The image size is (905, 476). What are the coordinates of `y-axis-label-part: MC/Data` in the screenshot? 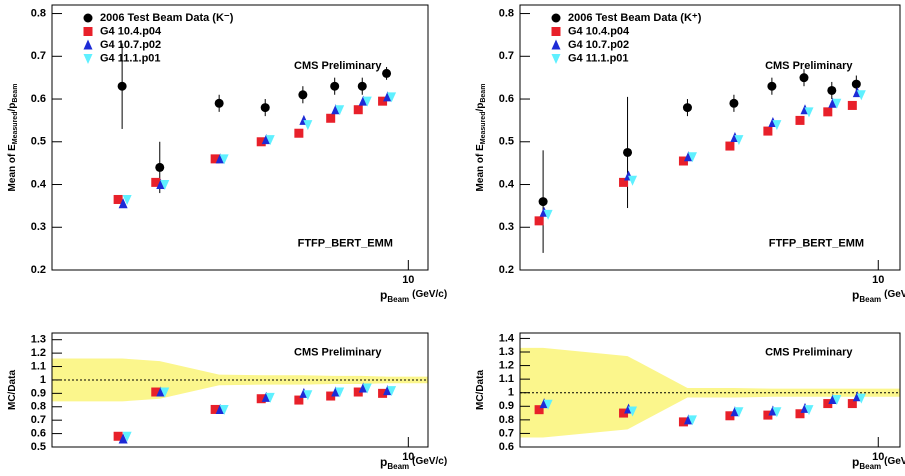 It's located at (480, 390).